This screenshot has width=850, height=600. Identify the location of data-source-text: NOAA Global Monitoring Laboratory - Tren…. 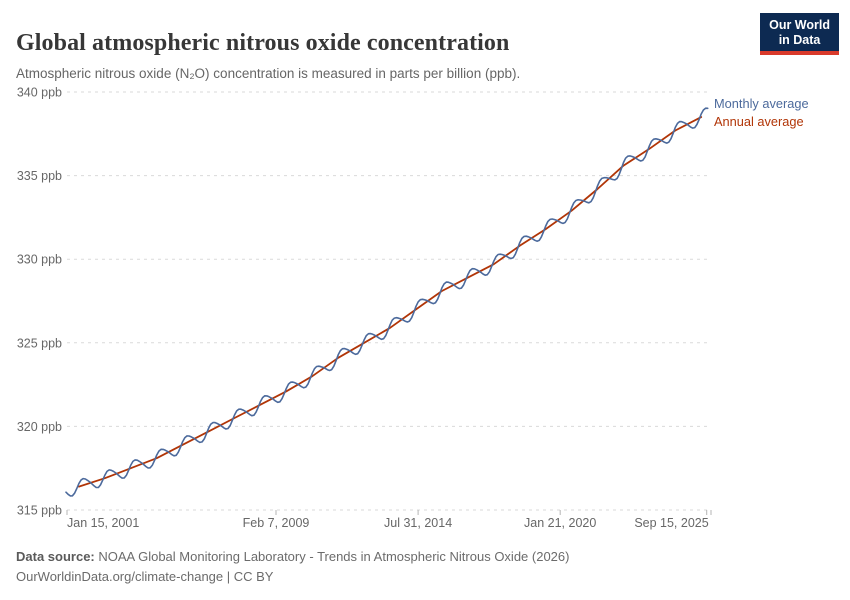
(332, 556).